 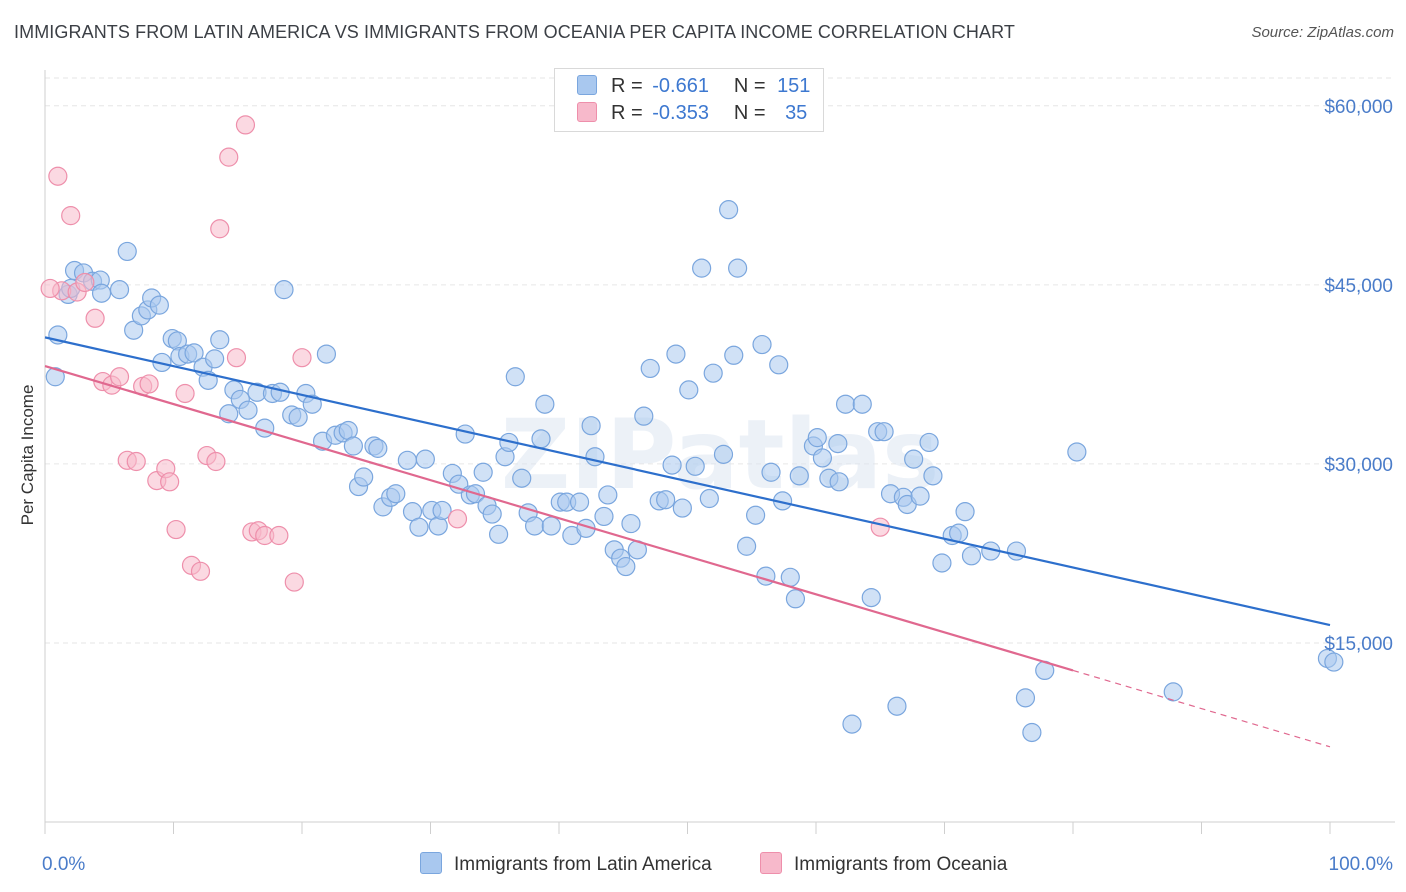 I want to click on bottom-legend-swatch-blue, so click(x=431, y=863).